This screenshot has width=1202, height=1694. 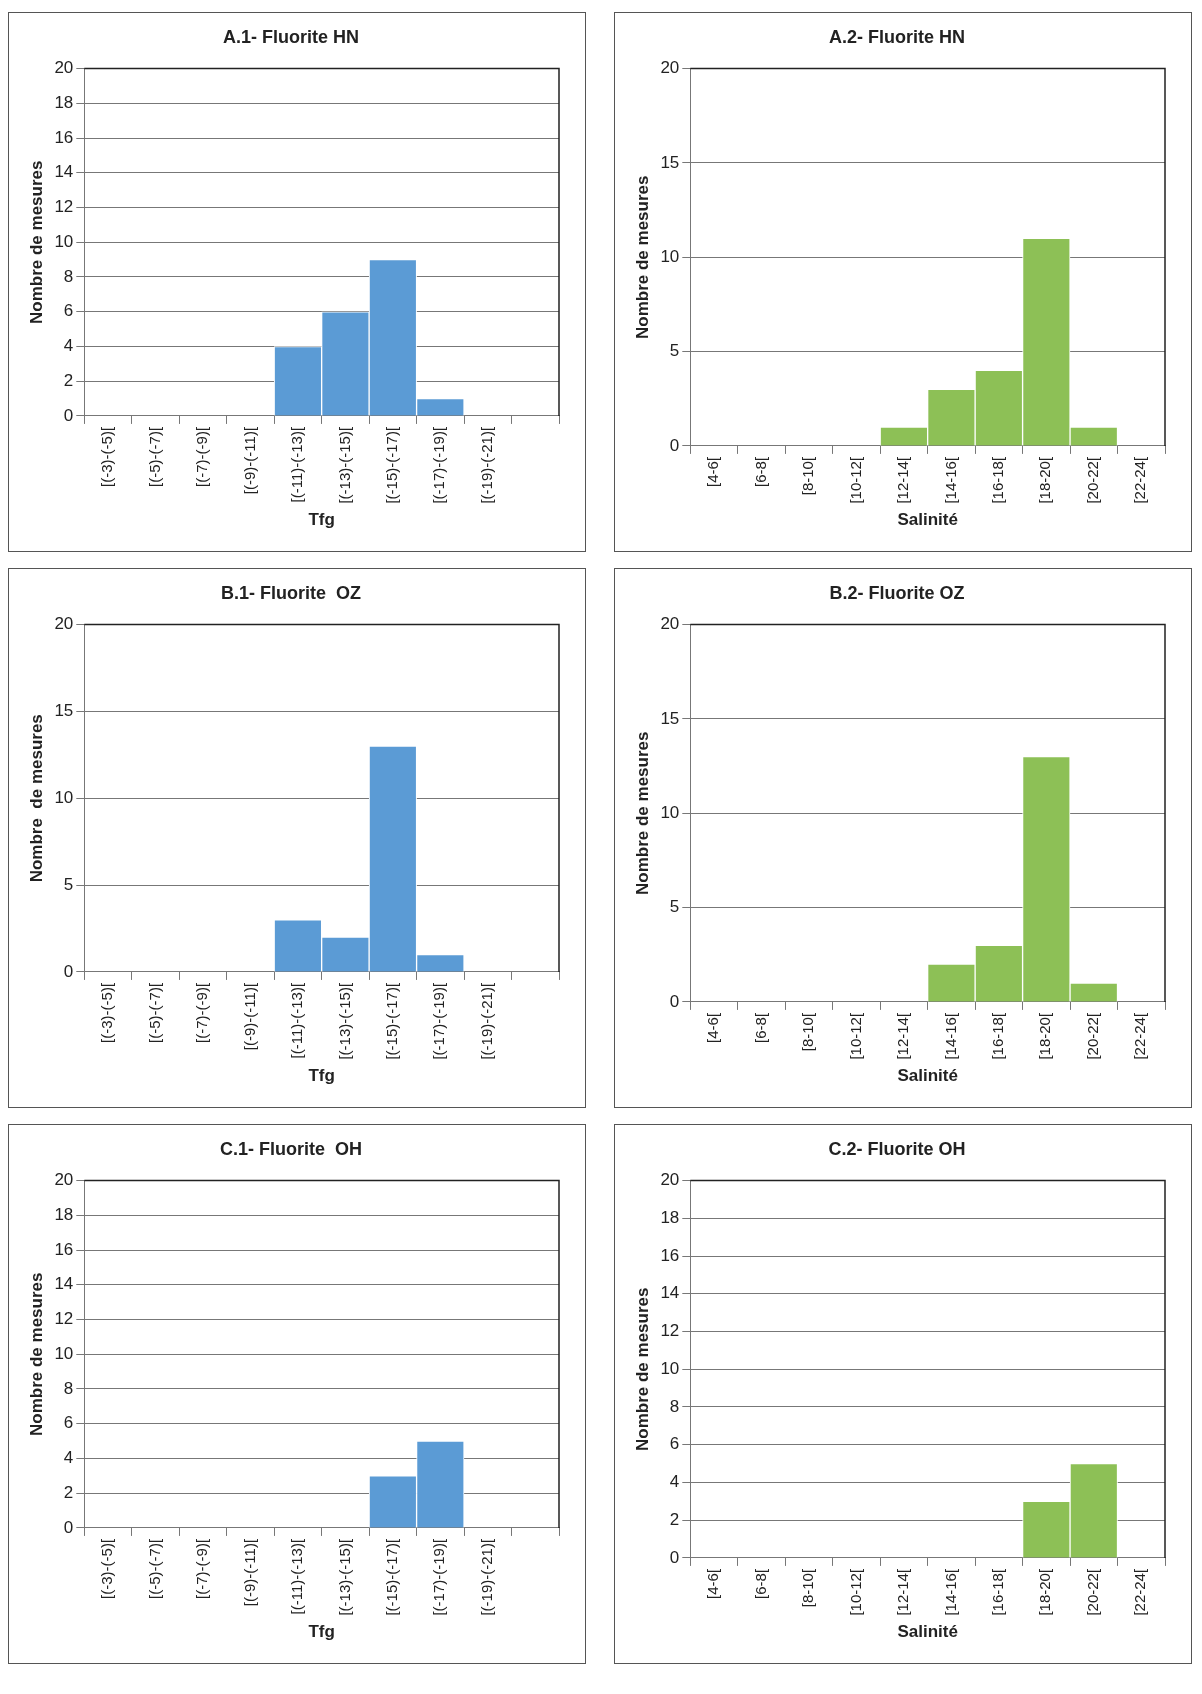 What do you see at coordinates (674, 351) in the screenshot?
I see `y-tick-label: 5` at bounding box center [674, 351].